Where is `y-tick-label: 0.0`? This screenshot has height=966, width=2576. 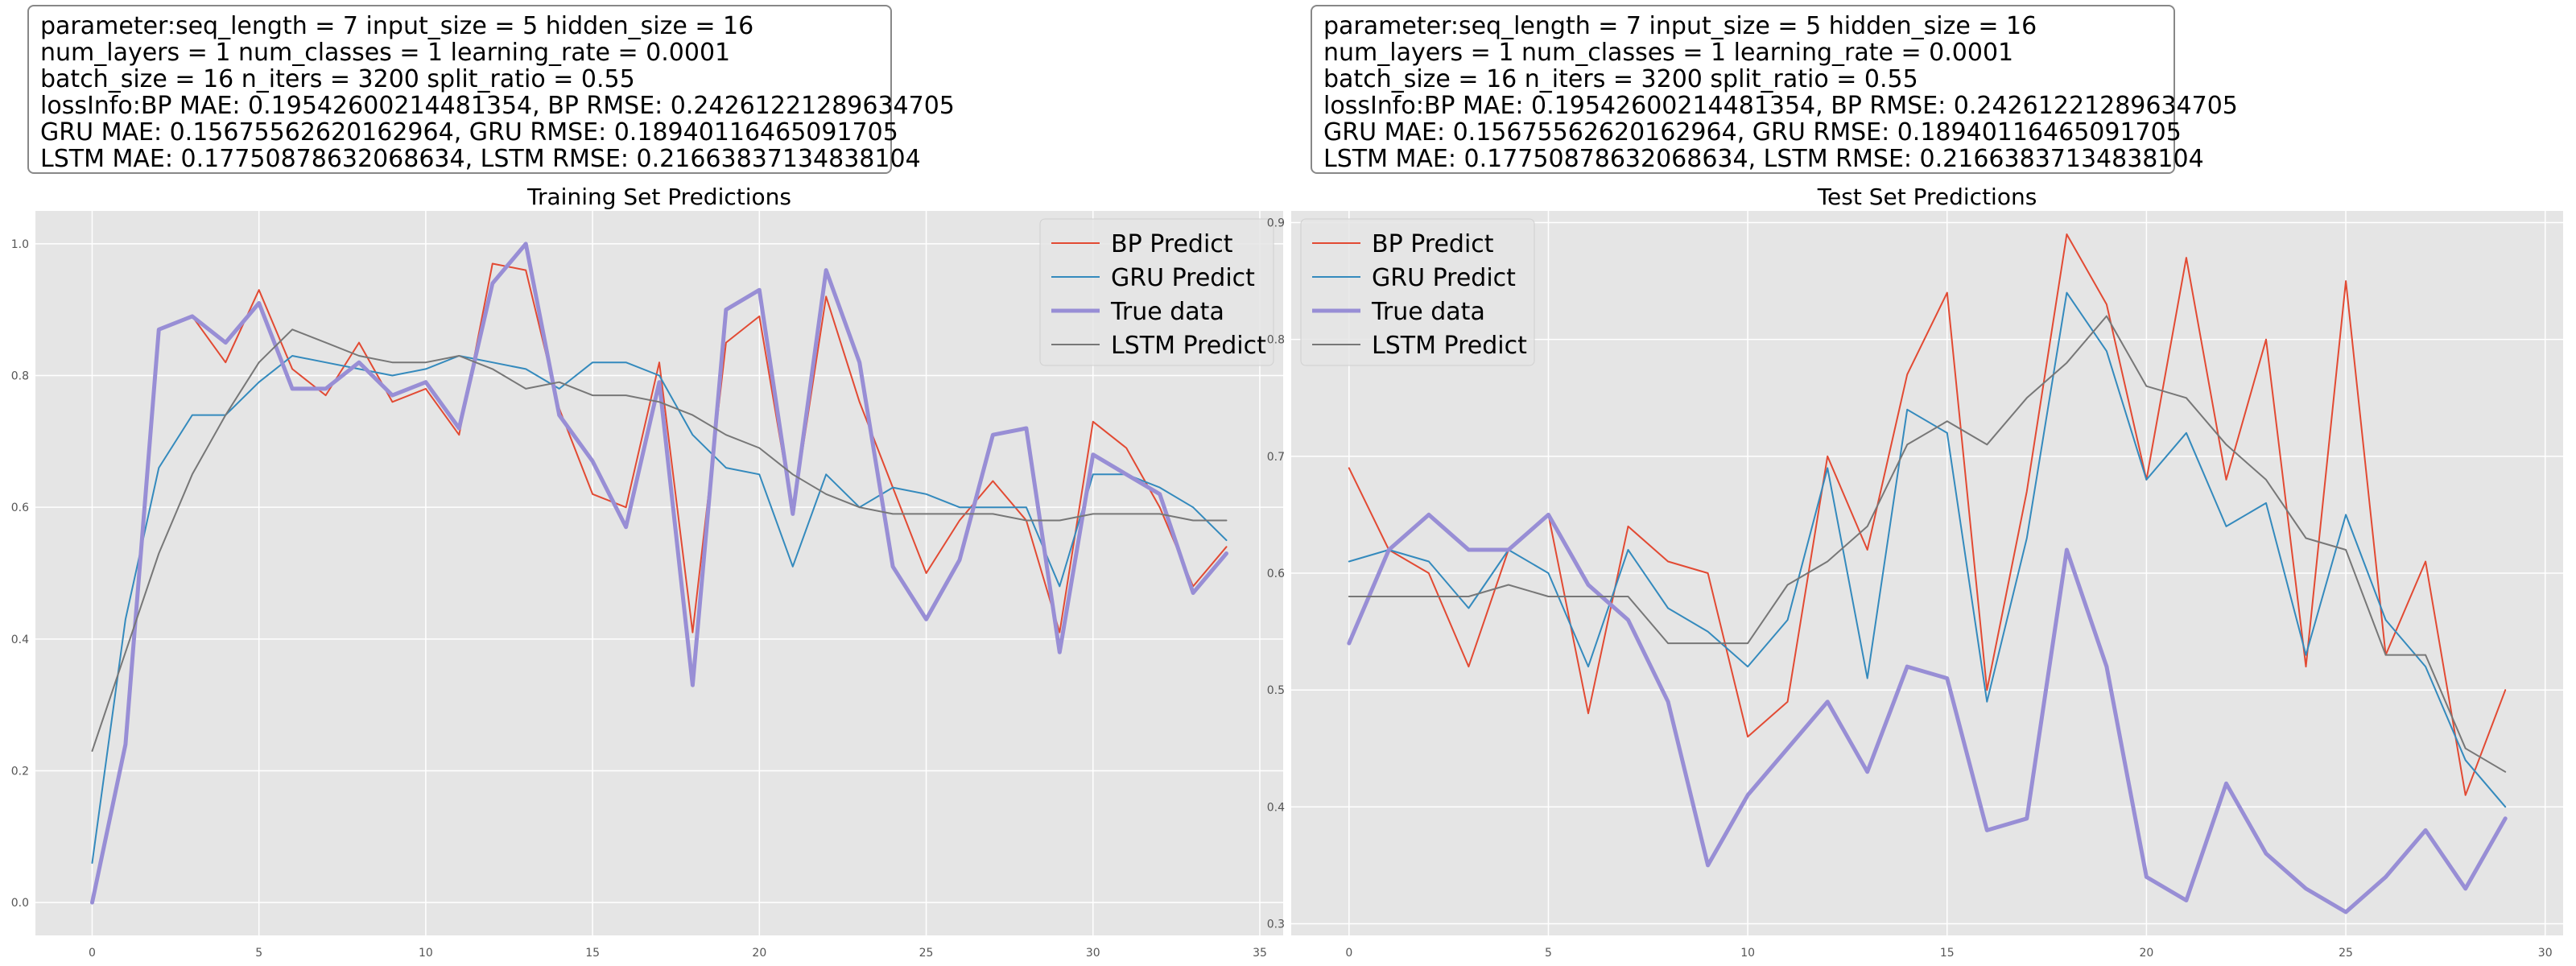
y-tick-label: 0.0 is located at coordinates (20, 903).